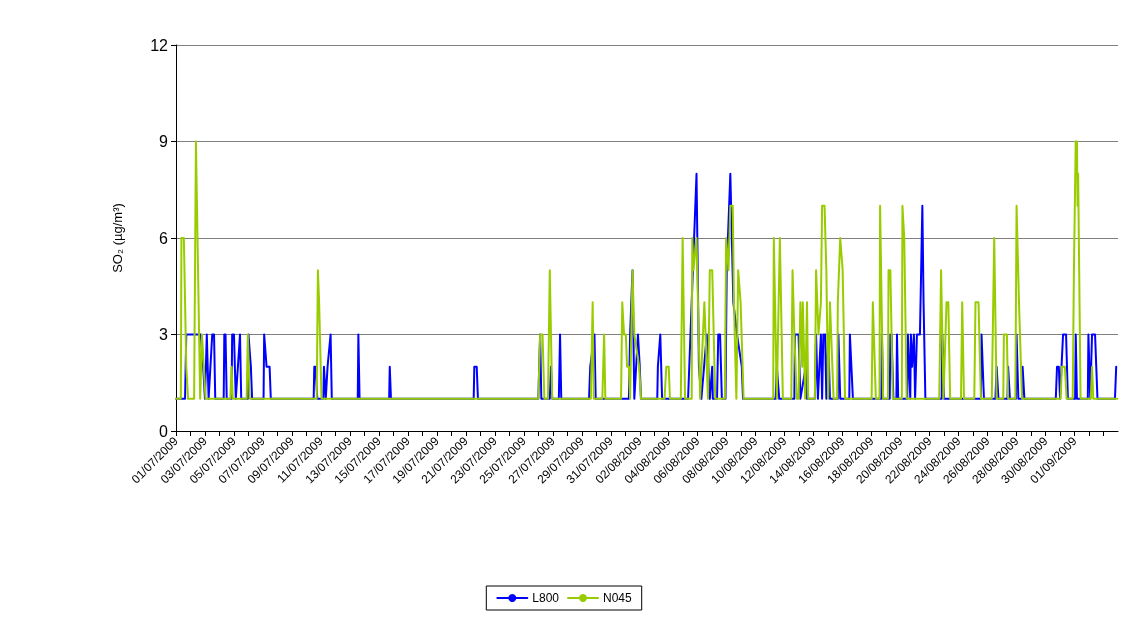  What do you see at coordinates (117, 238) in the screenshot?
I see `y-axis-title: SO₂ (µg/m³)` at bounding box center [117, 238].